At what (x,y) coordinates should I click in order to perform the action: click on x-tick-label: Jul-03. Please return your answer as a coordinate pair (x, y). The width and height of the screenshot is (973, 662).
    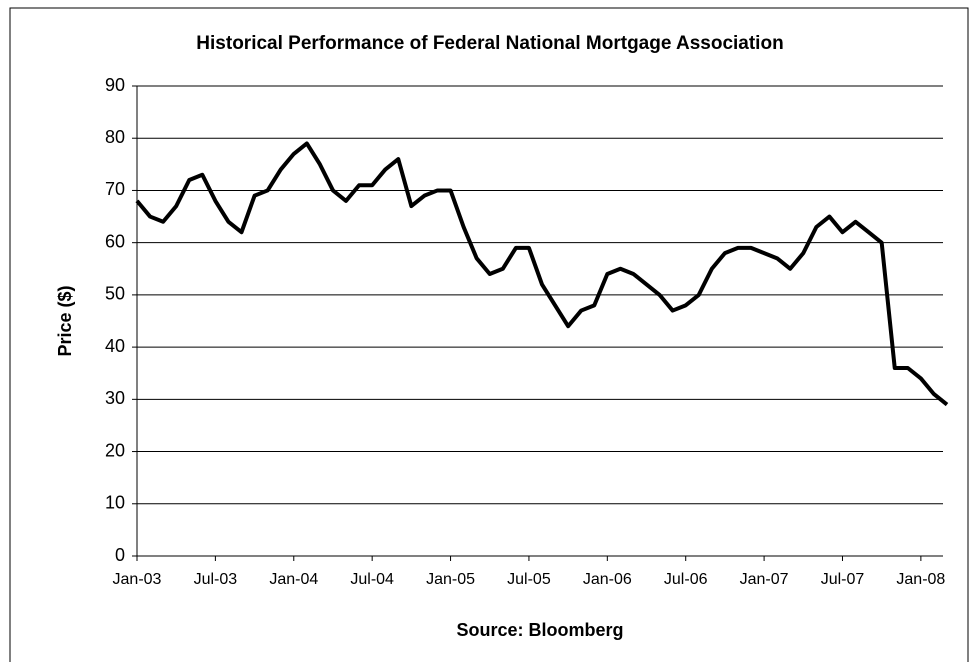
    Looking at the image, I should click on (216, 579).